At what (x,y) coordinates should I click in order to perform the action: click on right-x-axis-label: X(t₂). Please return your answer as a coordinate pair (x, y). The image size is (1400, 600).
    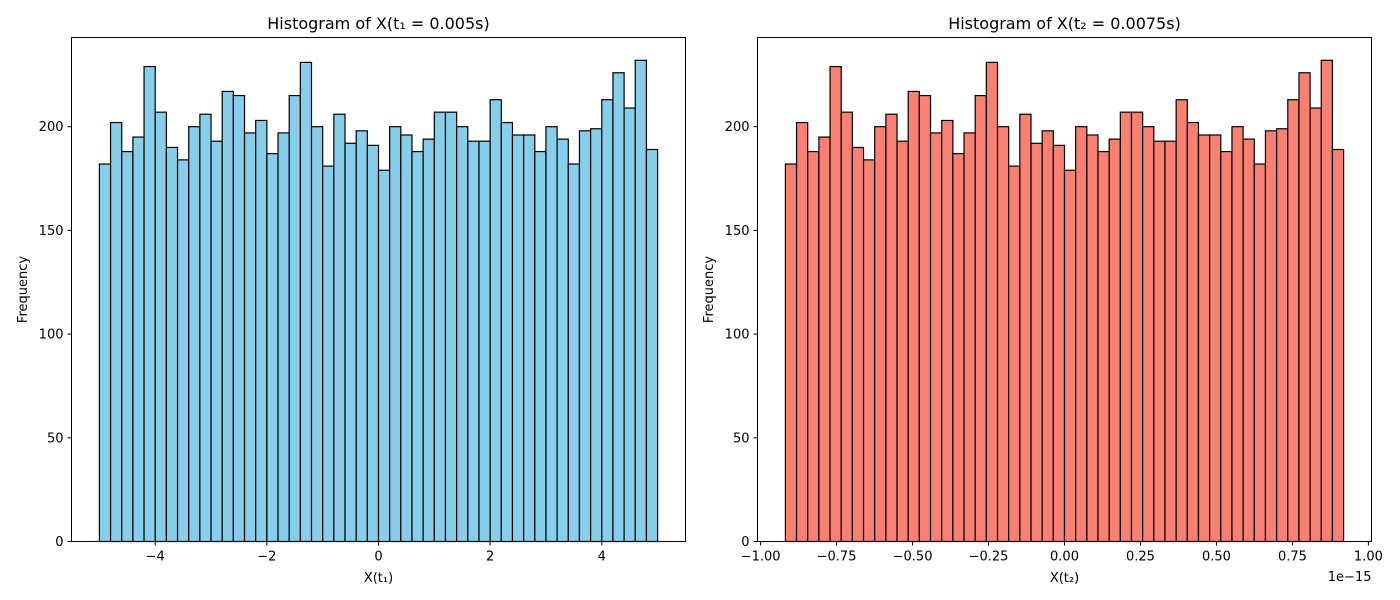
    Looking at the image, I should click on (1064, 578).